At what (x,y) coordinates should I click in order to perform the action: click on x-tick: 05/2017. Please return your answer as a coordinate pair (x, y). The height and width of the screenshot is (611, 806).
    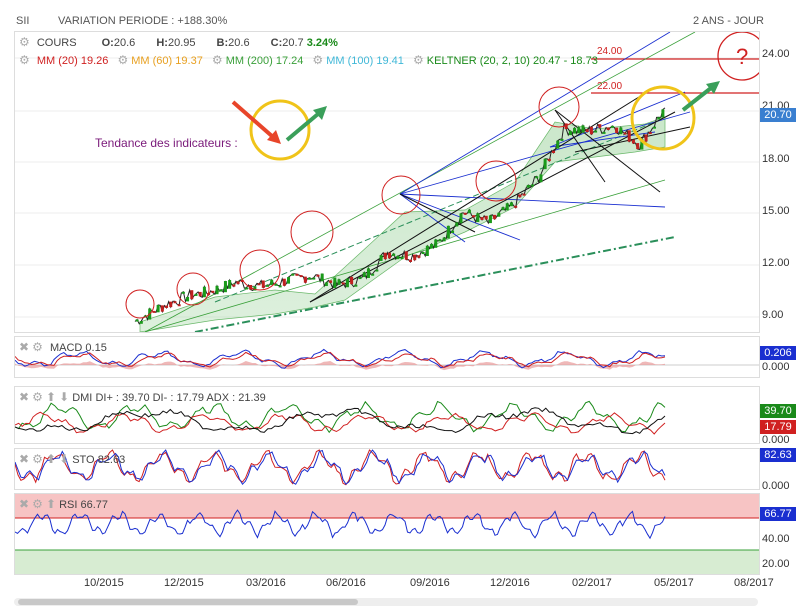
    Looking at the image, I should click on (674, 583).